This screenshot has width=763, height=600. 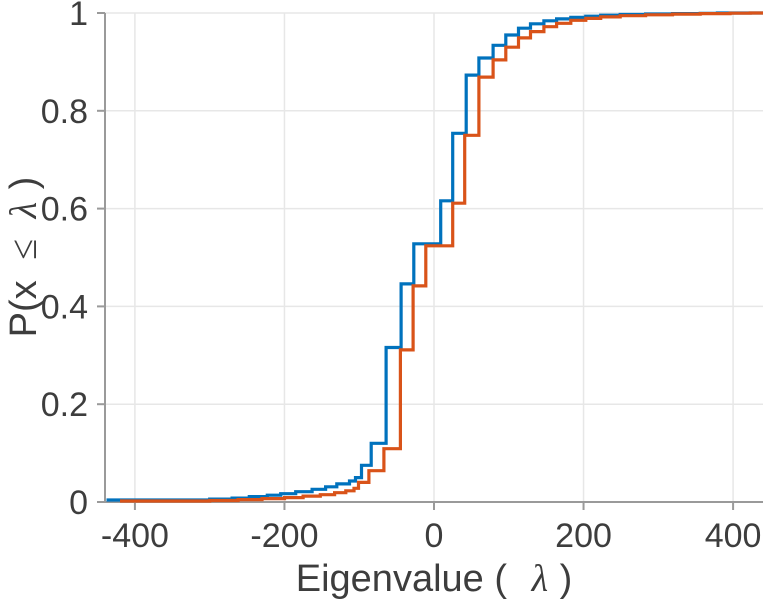 I want to click on y-tick-labels: 0 0.2 0.4 0.6 0.8 1, so click(x=64, y=261).